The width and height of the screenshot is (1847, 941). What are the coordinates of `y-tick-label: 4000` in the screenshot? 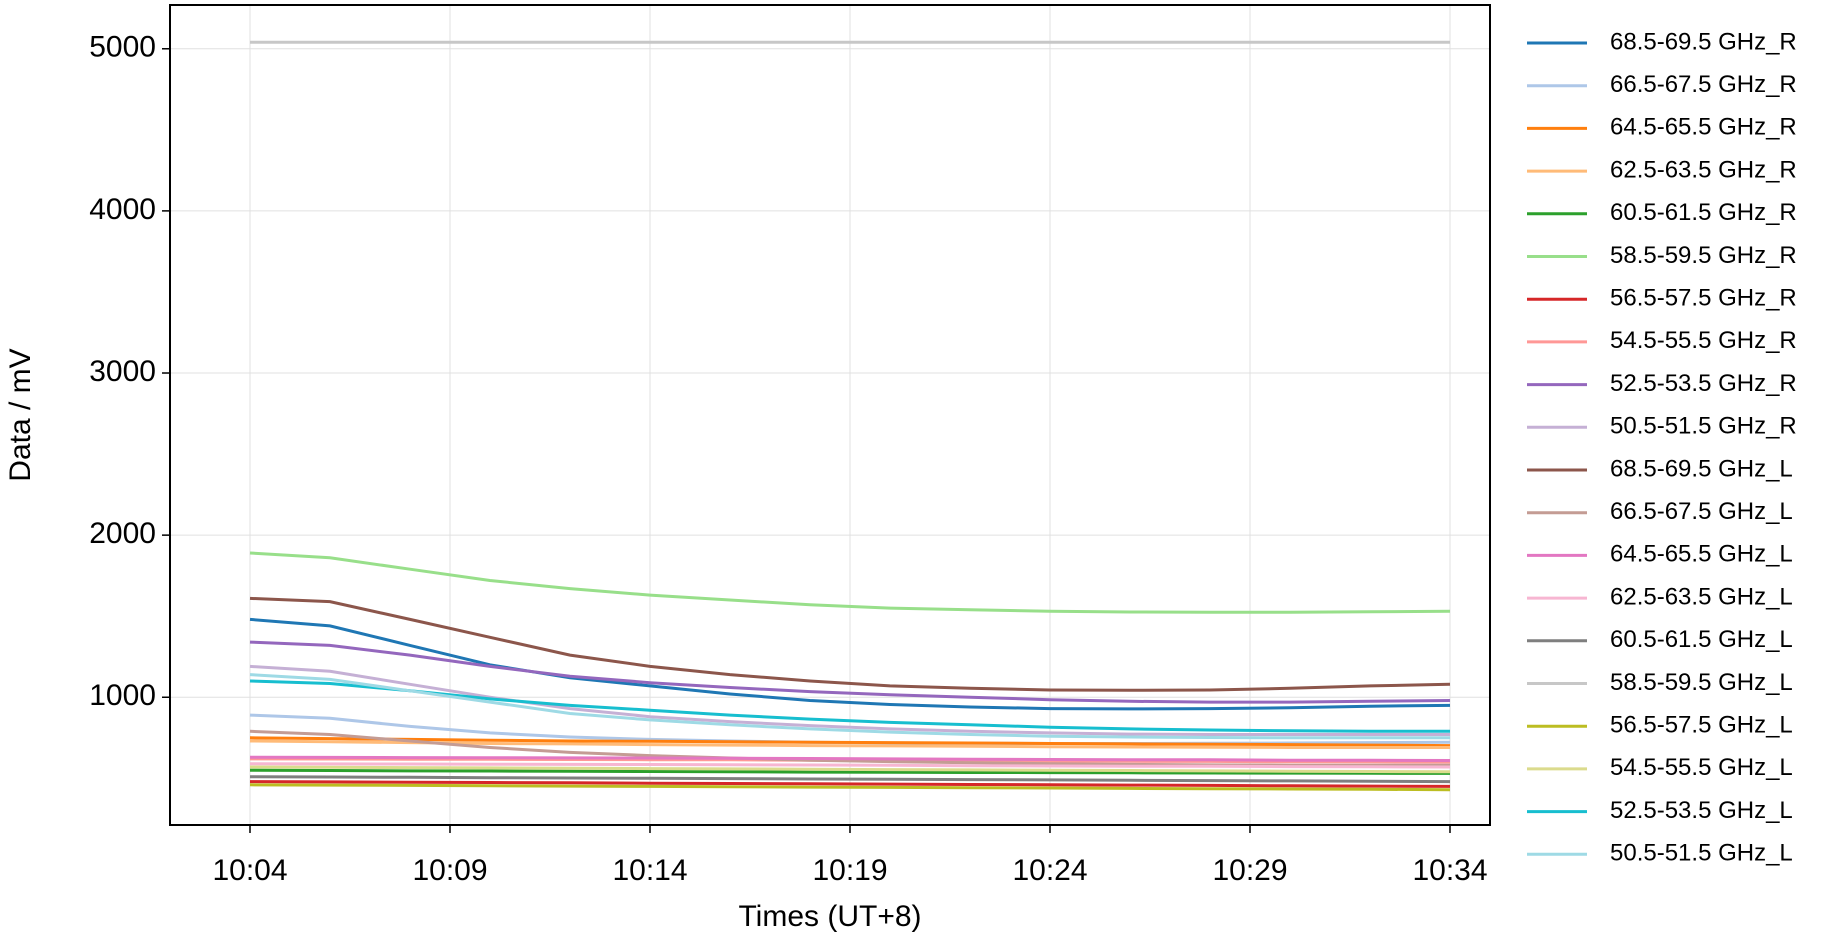 It's located at (122, 209).